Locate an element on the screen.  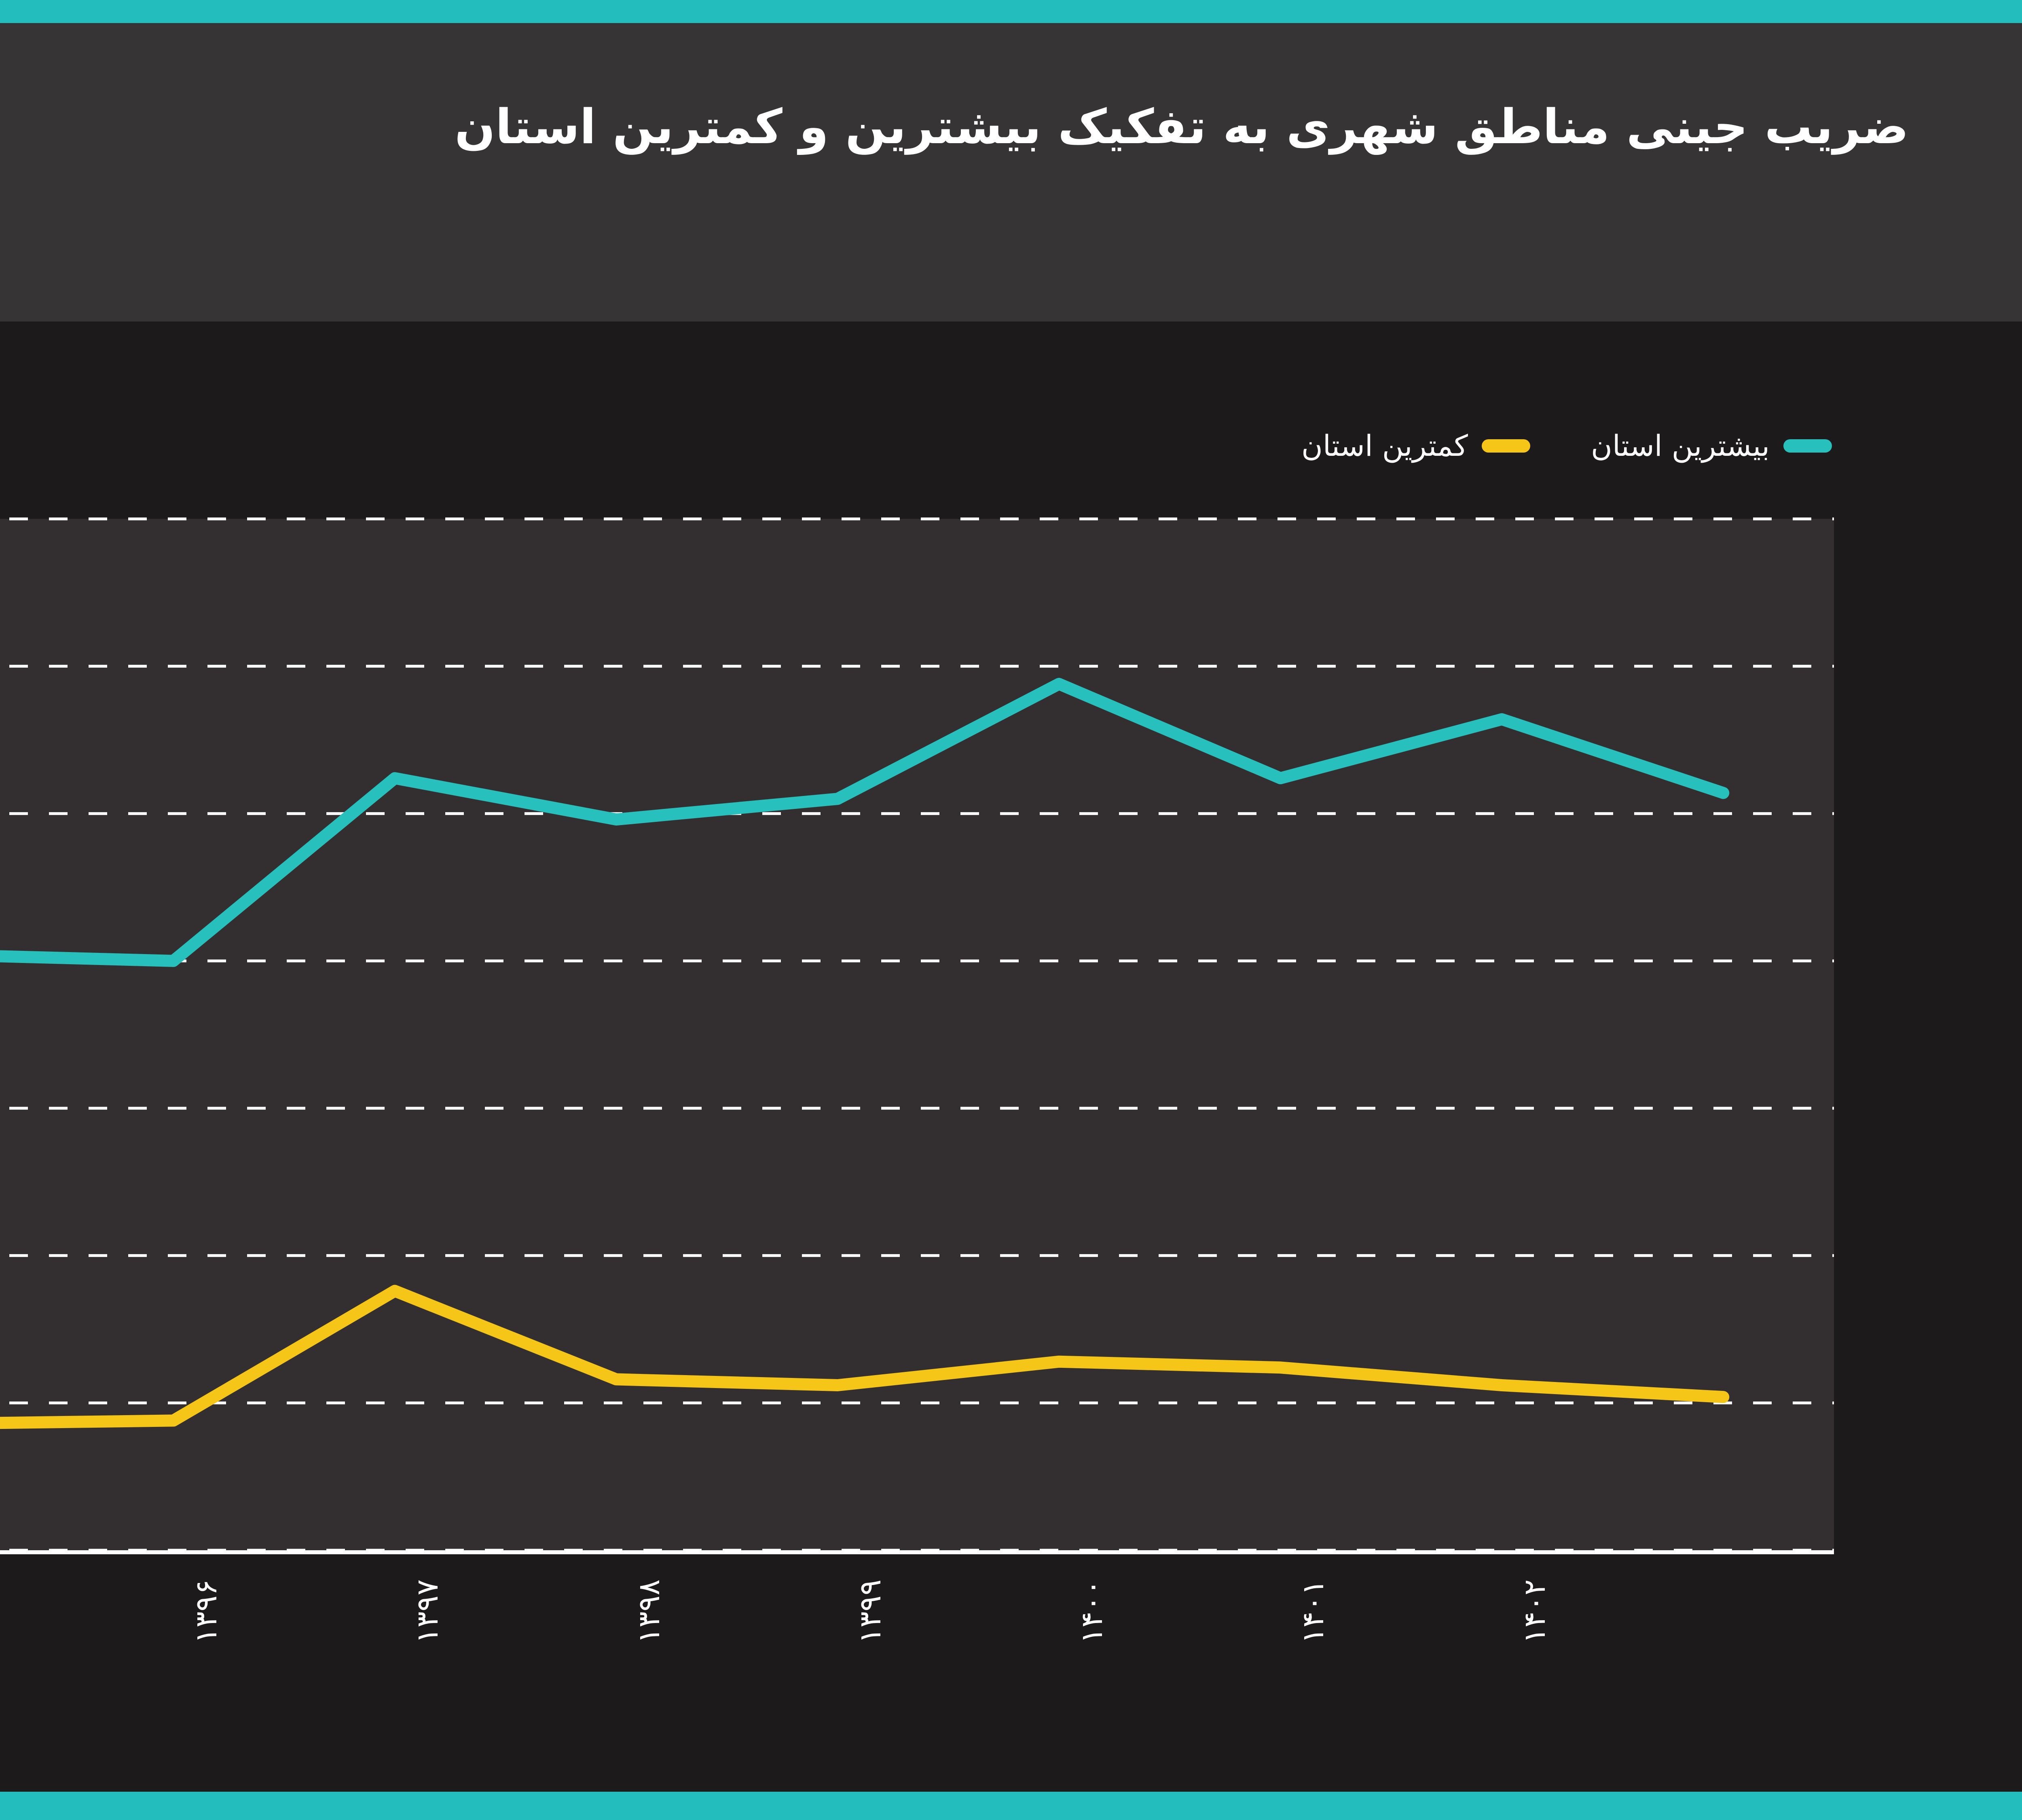
x-tick-label: ۱۴۰۲ is located at coordinates (1534, 1611).